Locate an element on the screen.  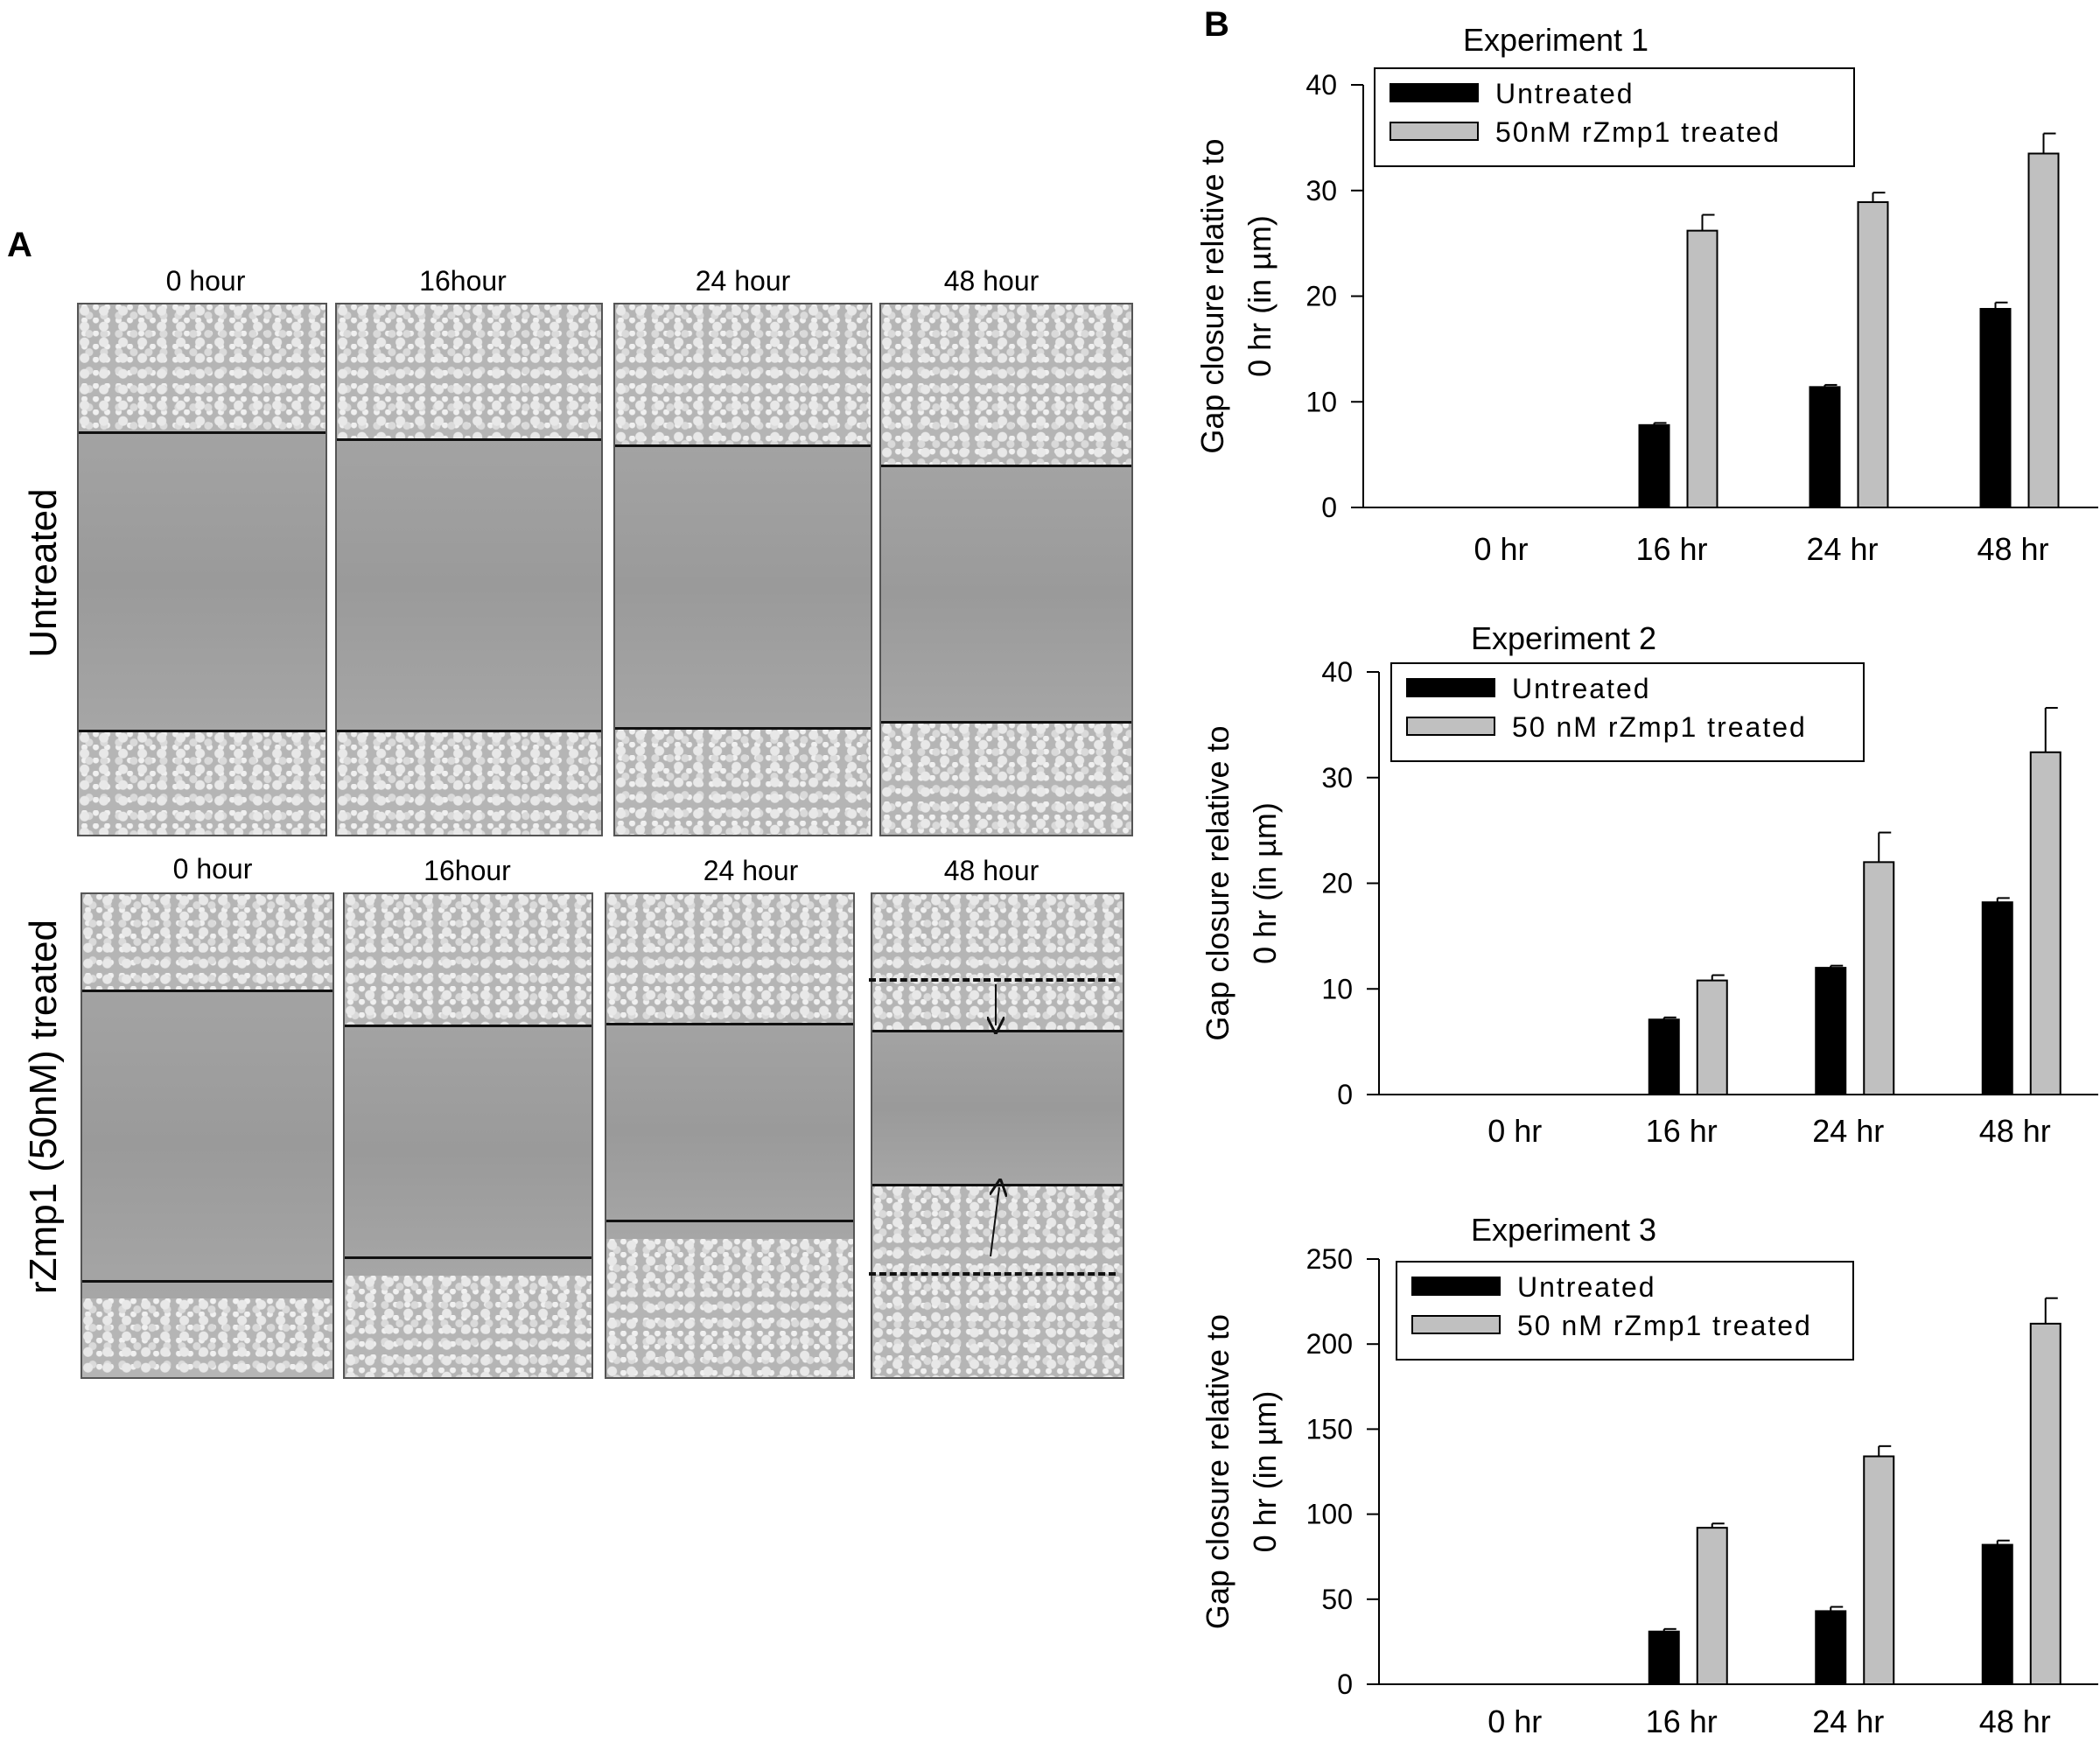
micrograph-untreated-24h is located at coordinates (742, 569).